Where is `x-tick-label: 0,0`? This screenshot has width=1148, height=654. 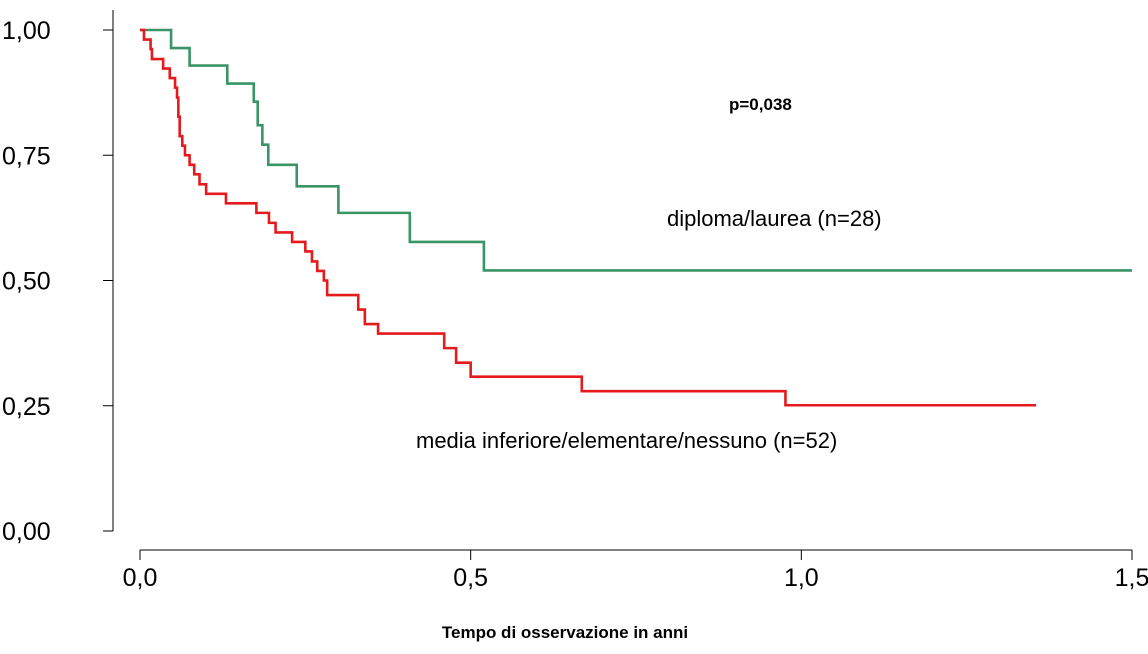
x-tick-label: 0,0 is located at coordinates (140, 578).